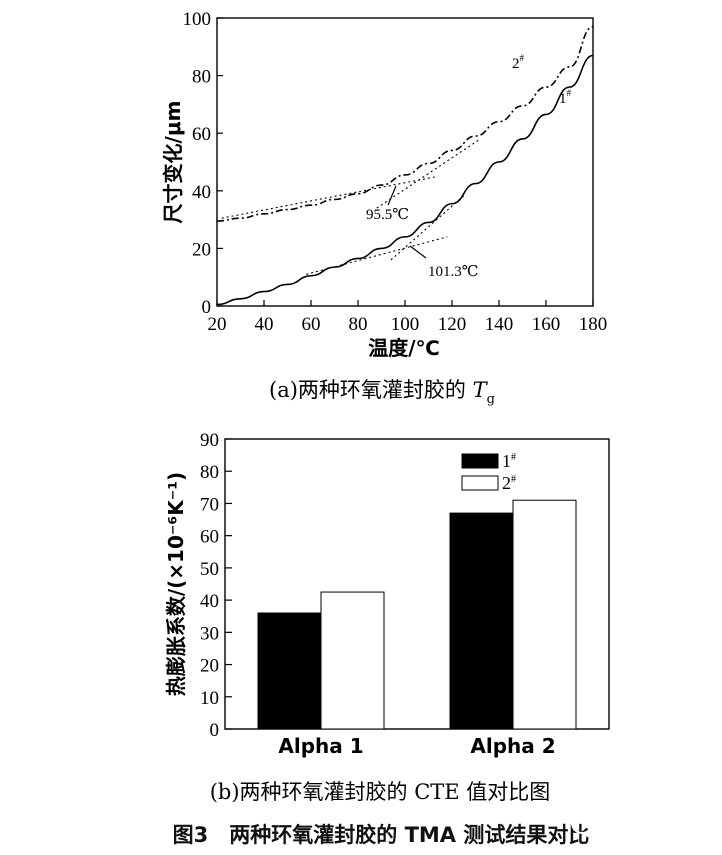  What do you see at coordinates (417, 614) in the screenshot?
I see `bar-series` at bounding box center [417, 614].